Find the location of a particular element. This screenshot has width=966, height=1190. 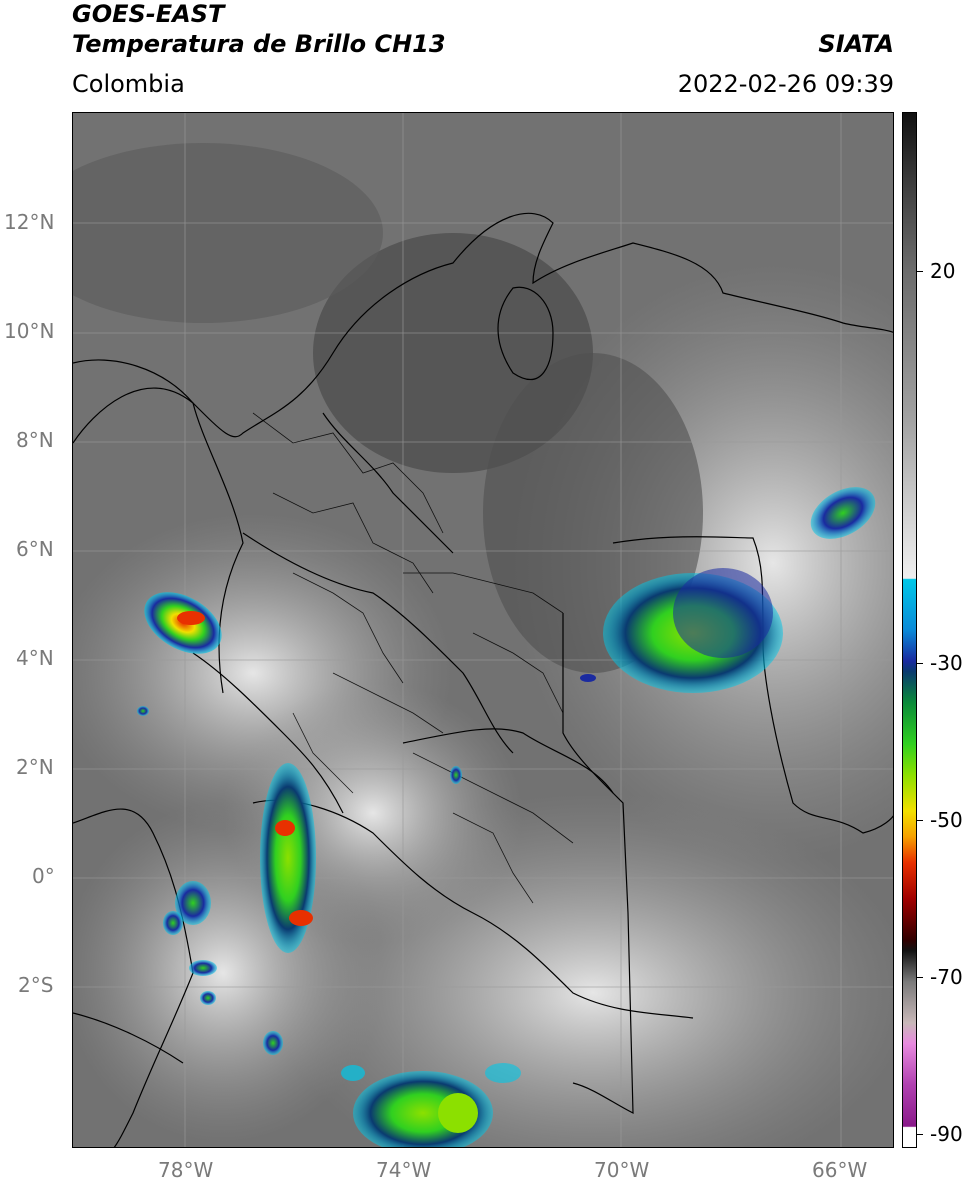

source-label: SIATA is located at coordinates (856, 44).